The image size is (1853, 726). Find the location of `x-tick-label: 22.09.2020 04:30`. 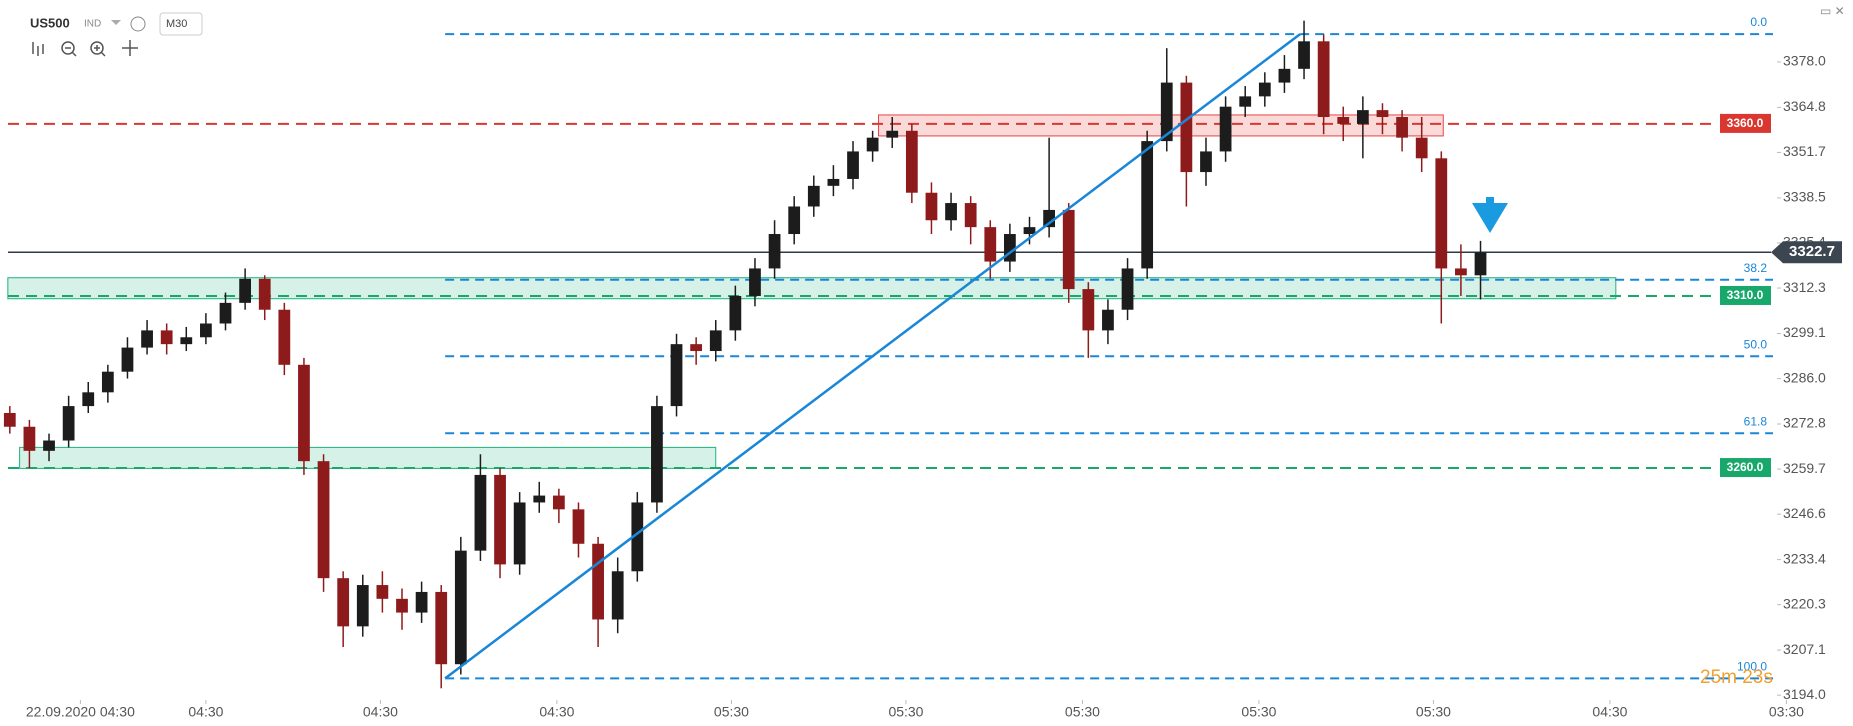

x-tick-label: 22.09.2020 04:30 is located at coordinates (80, 712).